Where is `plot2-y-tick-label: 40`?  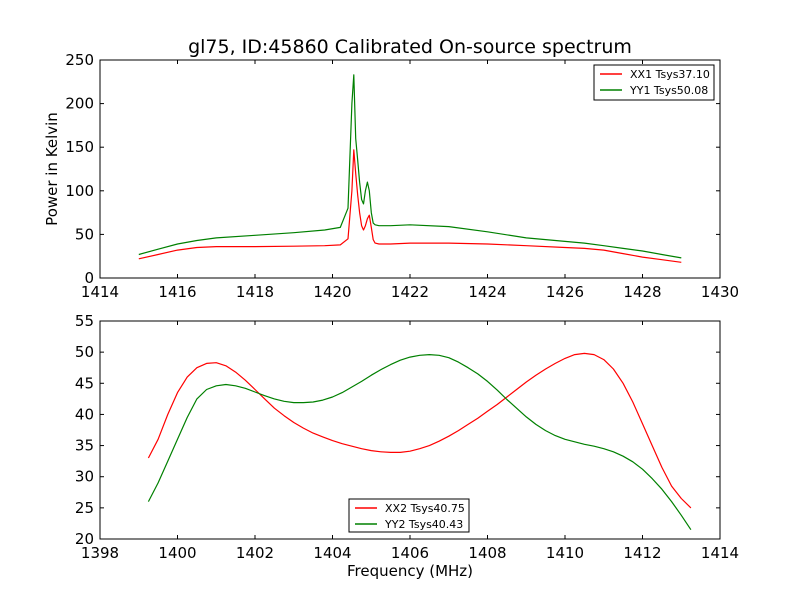 plot2-y-tick-label: 40 is located at coordinates (84, 414).